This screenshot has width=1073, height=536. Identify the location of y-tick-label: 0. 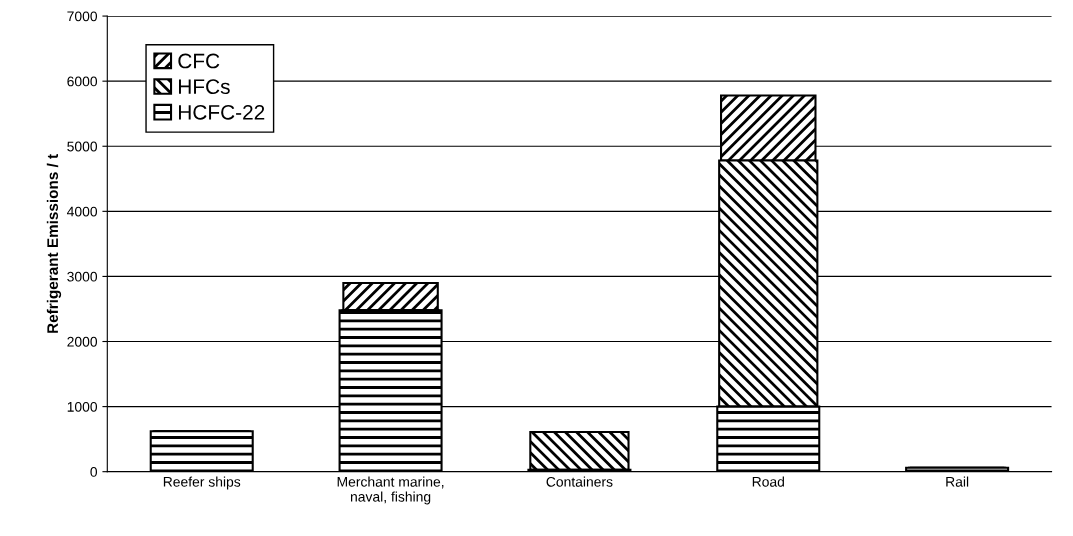
(94, 472).